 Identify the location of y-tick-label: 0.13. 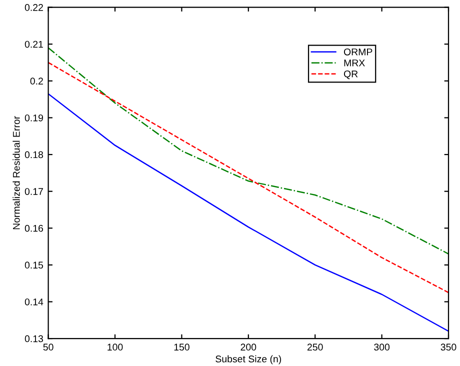
(34, 338).